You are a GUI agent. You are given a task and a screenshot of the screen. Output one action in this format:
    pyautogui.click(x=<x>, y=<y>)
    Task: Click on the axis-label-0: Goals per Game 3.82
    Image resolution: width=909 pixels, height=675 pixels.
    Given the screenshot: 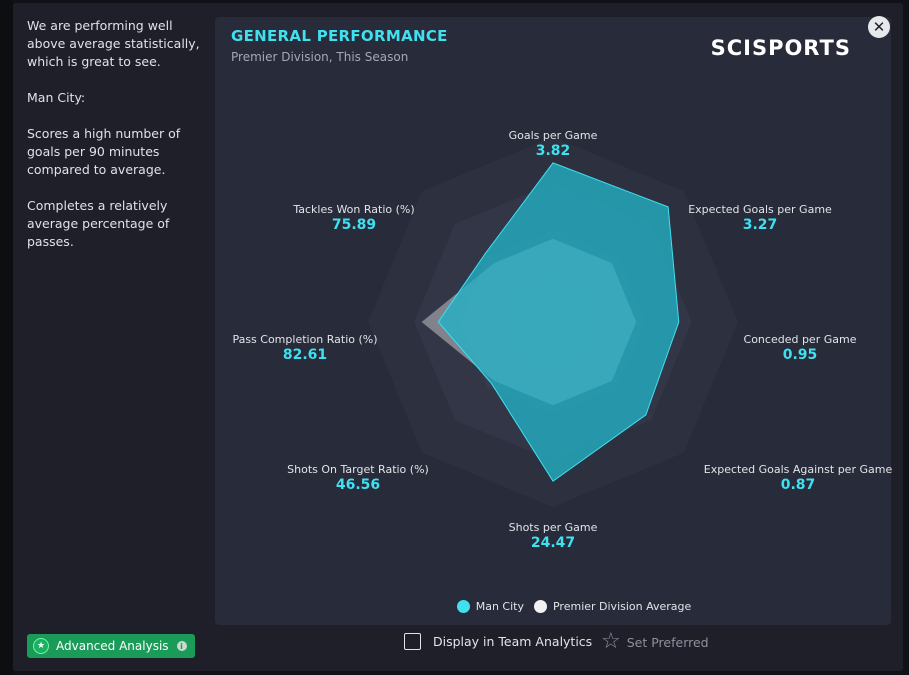 What is the action you would take?
    pyautogui.click(x=553, y=144)
    